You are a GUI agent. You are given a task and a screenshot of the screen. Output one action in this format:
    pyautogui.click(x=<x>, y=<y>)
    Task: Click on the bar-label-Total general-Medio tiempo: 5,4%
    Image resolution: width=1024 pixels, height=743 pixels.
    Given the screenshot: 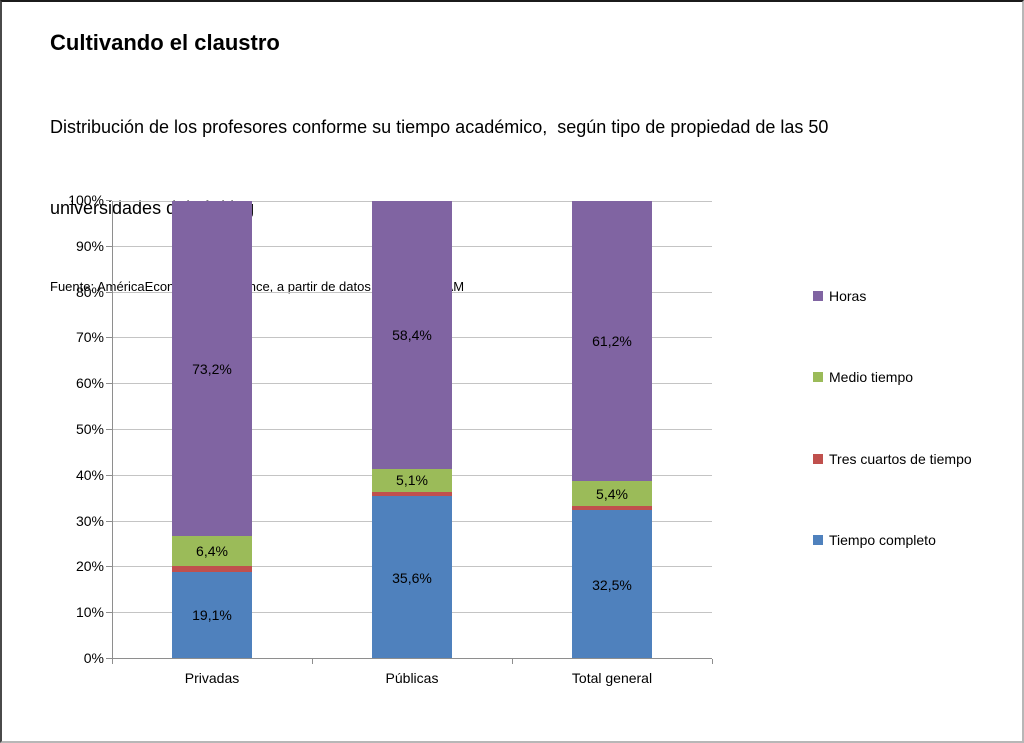 What is the action you would take?
    pyautogui.click(x=612, y=493)
    